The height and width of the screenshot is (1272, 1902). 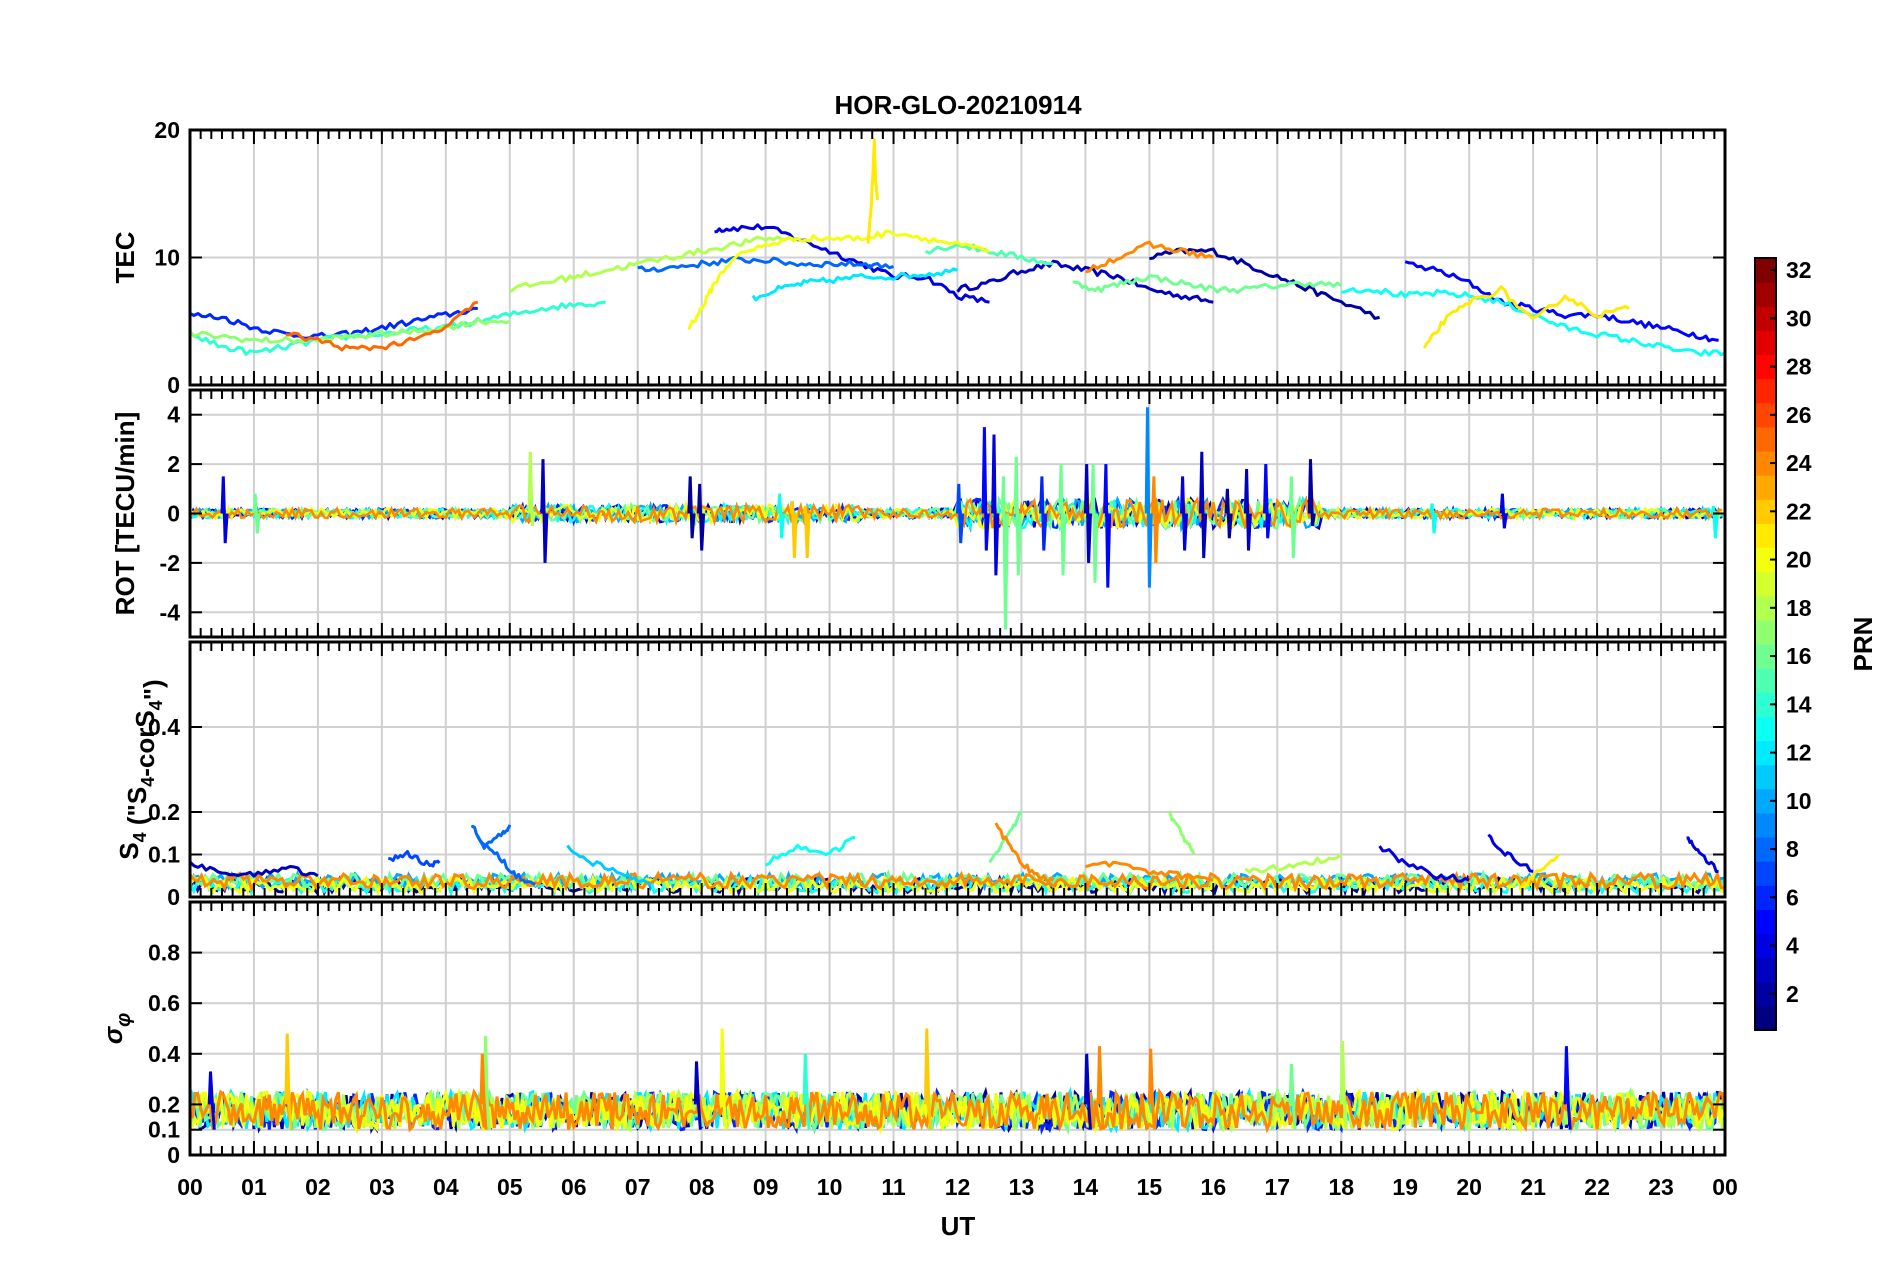 What do you see at coordinates (137, 810) in the screenshot?
I see `label-part: ("S` at bounding box center [137, 810].